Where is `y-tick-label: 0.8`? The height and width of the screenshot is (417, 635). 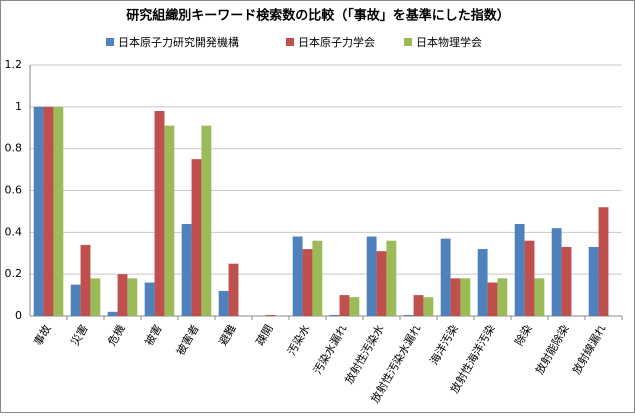 y-tick-label: 0.8 is located at coordinates (14, 148).